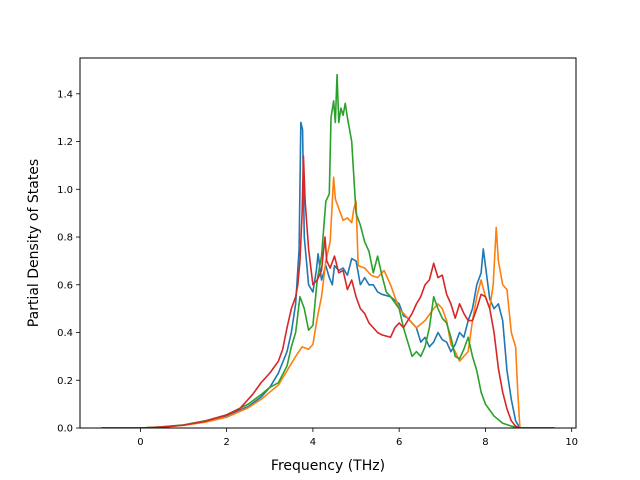 This screenshot has height=480, width=640. Describe the element at coordinates (68, 262) in the screenshot. I see `y-axis-ticks: 0.0 0.2 0.4 0.6 0.8 1.0 1.2 1.4` at that location.